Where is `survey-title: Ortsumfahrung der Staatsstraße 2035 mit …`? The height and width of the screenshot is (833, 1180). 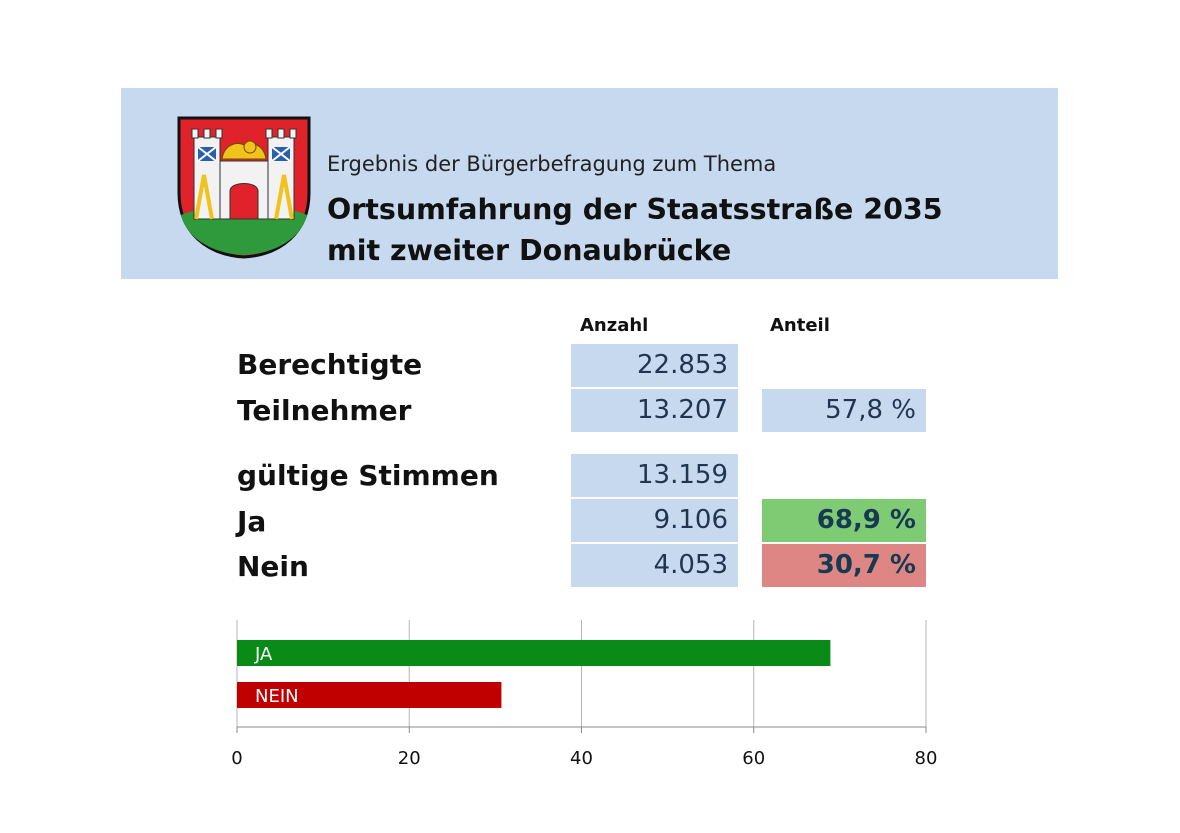
survey-title: Ortsumfahrung der Staatsstraße 2035 mit … is located at coordinates (635, 230).